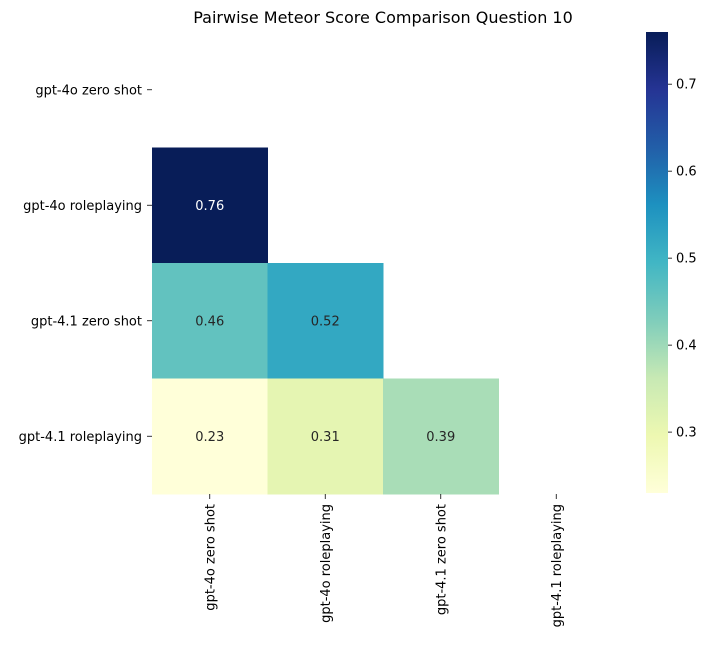 The image size is (709, 650). I want to click on cell-value-label: 0.39, so click(440, 437).